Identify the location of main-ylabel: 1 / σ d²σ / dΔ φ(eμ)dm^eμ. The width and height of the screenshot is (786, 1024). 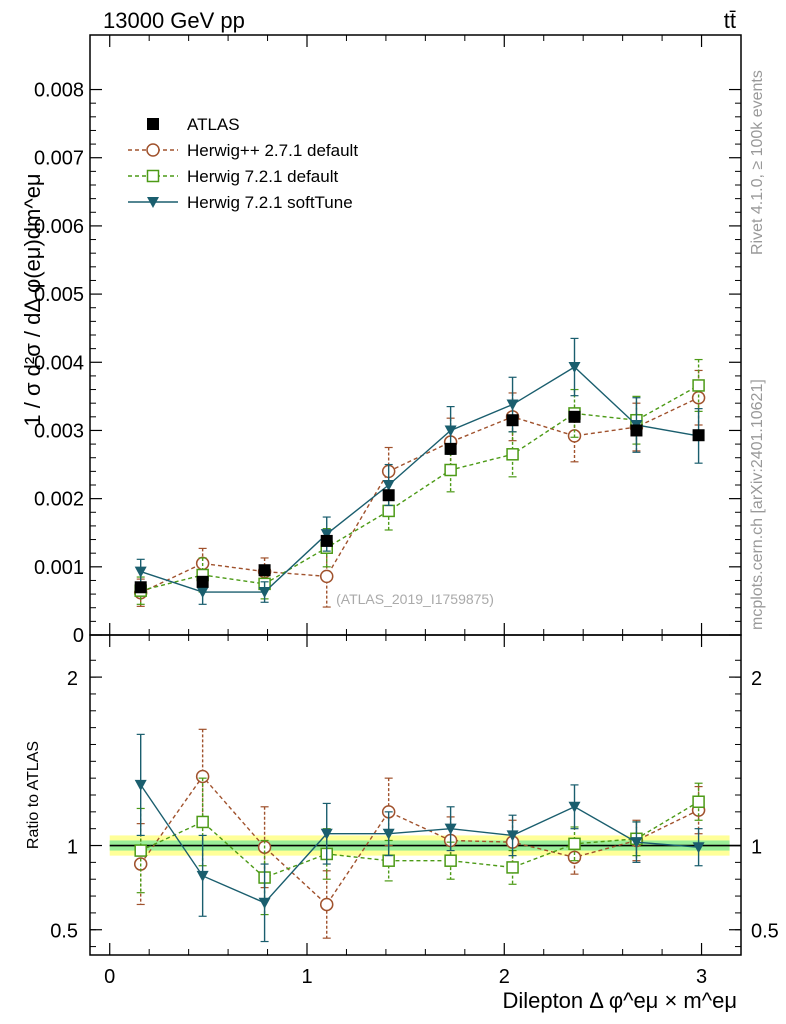
(32, 299).